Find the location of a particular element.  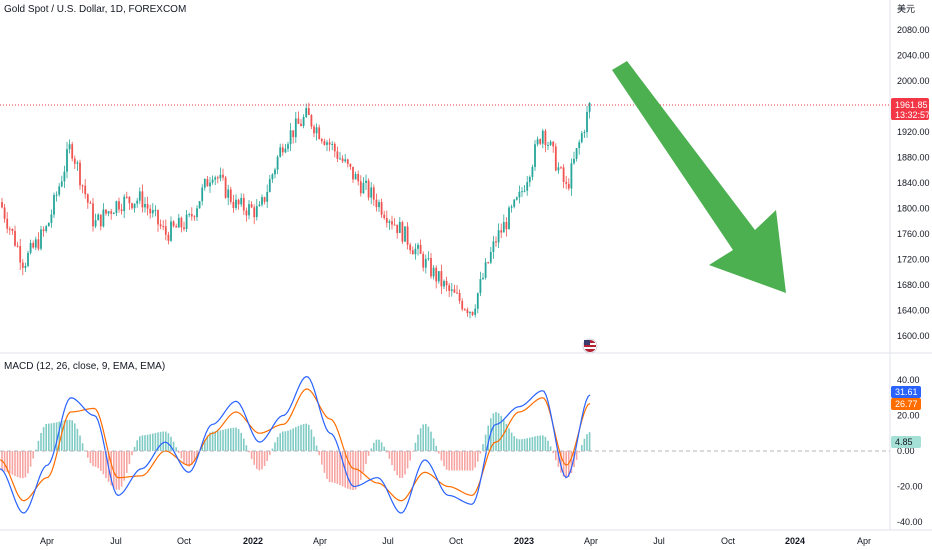

us-flag-icon is located at coordinates (590, 346).